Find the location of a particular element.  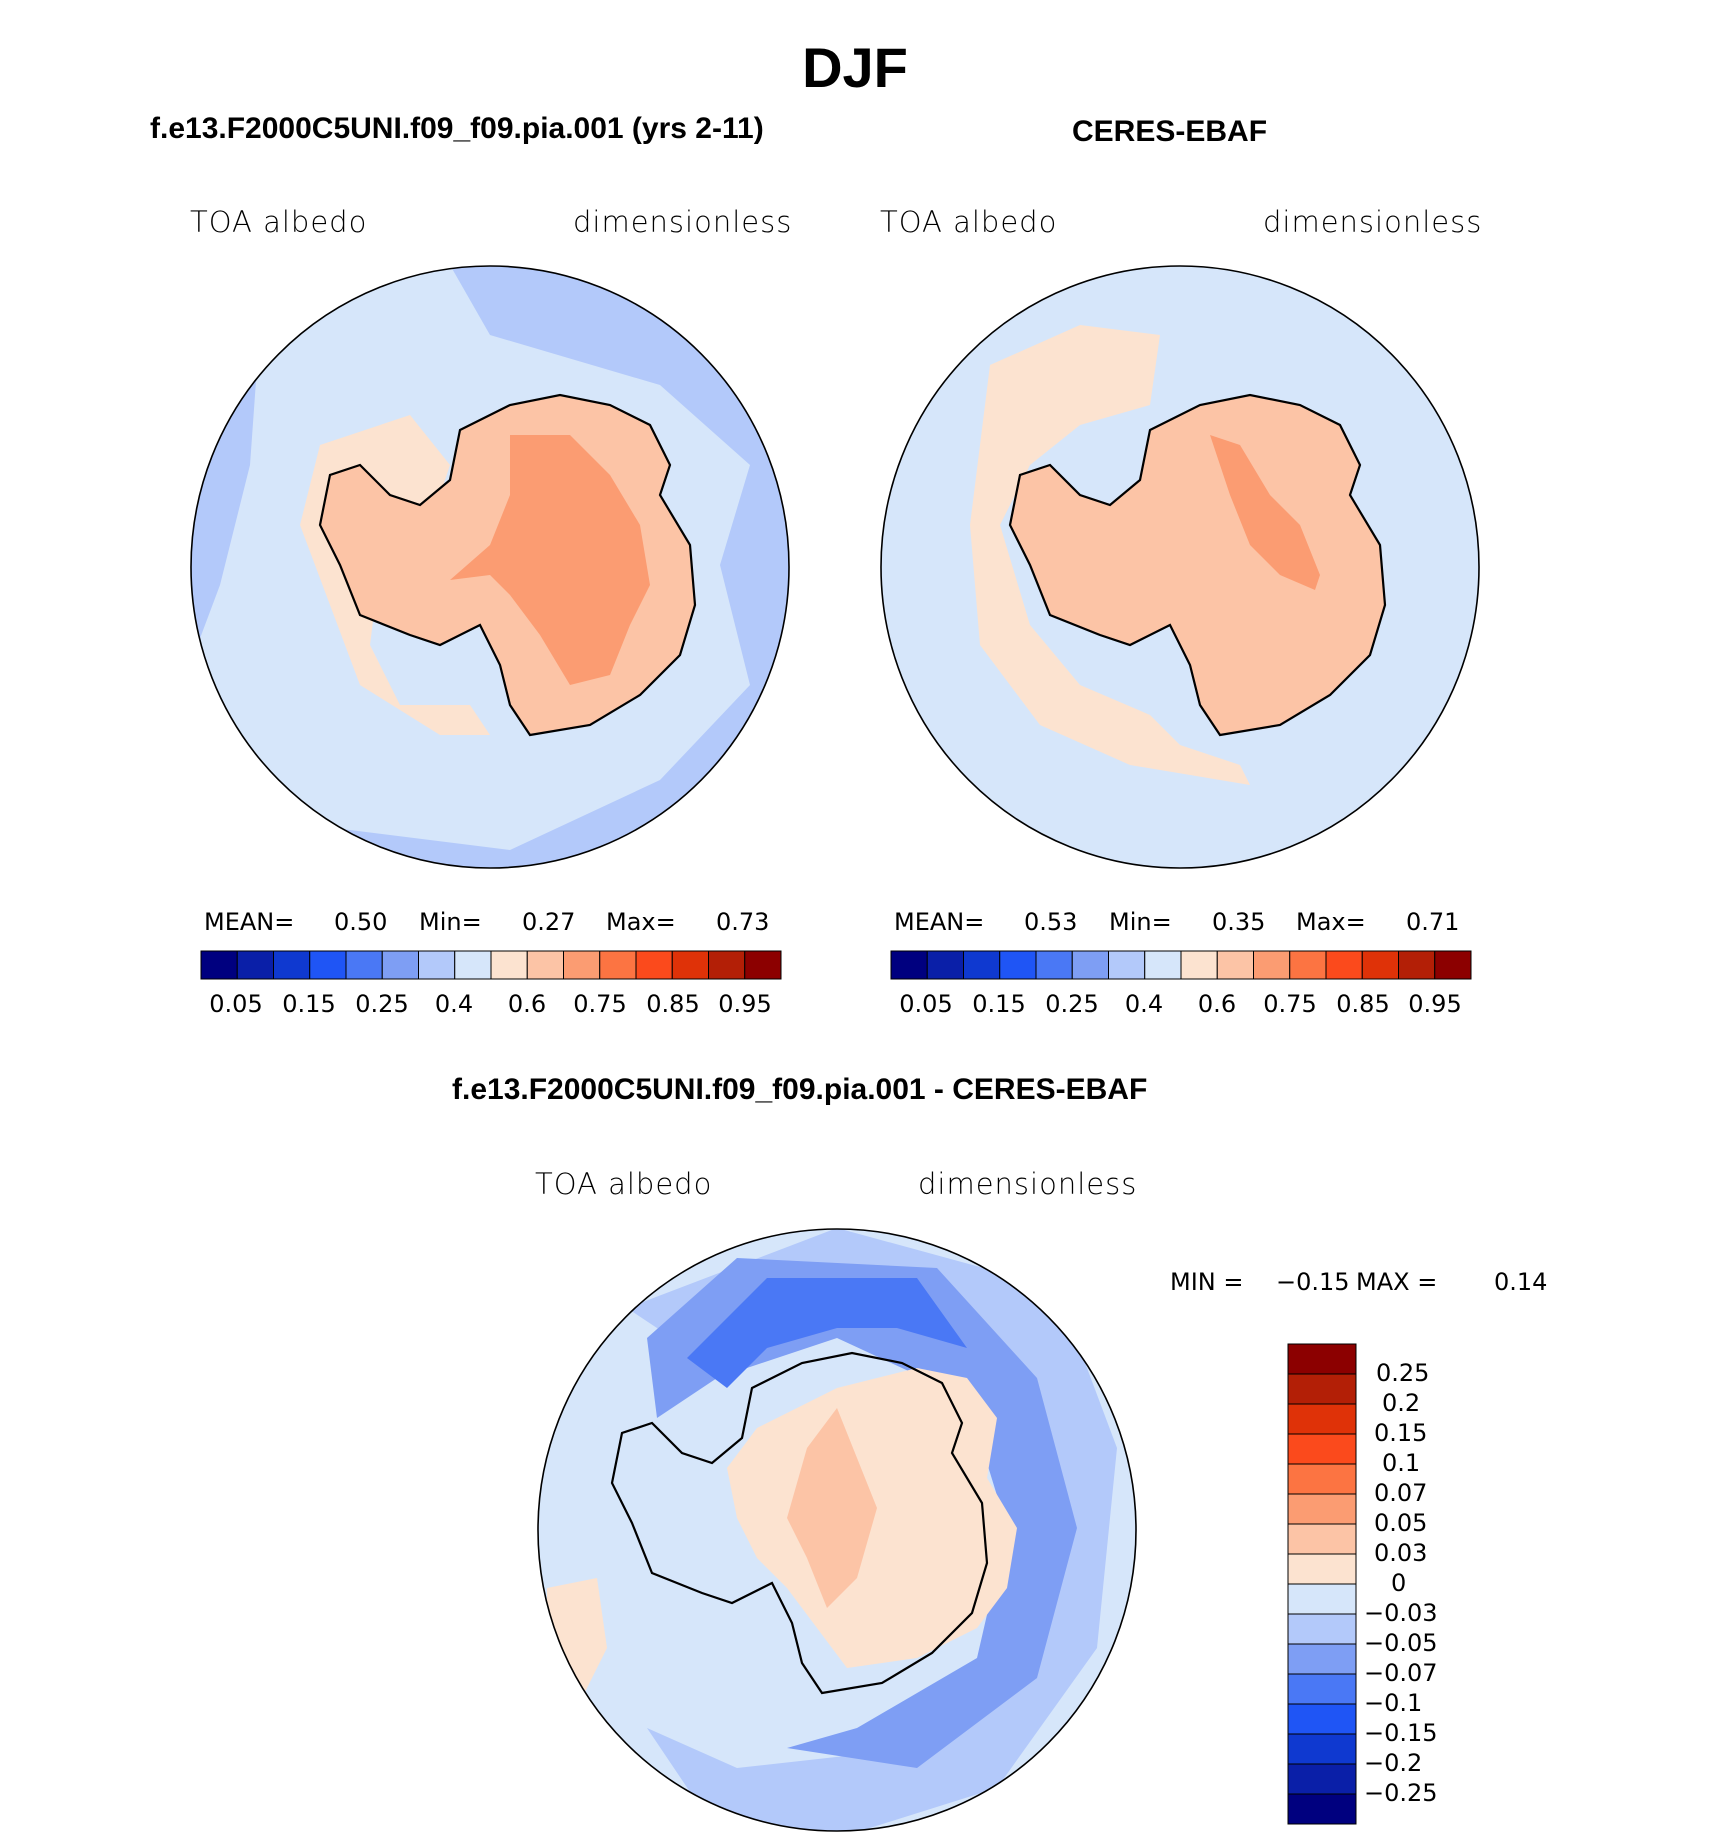

panel-2-colorbar-tick: 0.6 is located at coordinates (1217, 1004).